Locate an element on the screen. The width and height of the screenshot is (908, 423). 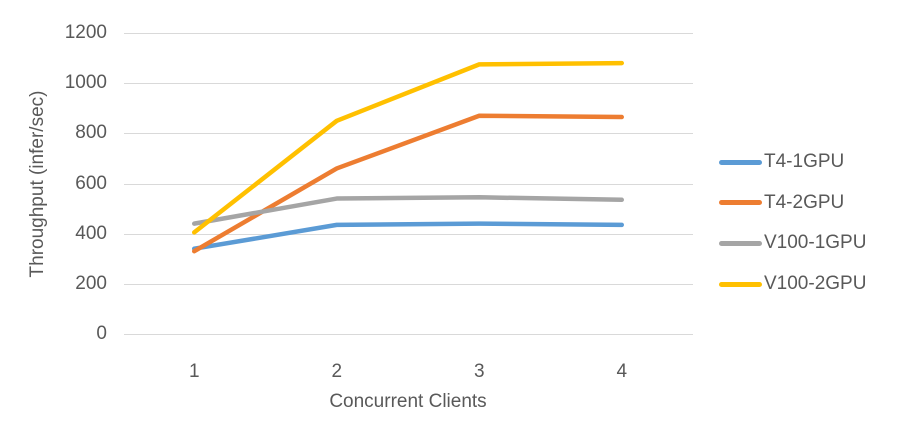
y-tick-label: 600 is located at coordinates (91, 183).